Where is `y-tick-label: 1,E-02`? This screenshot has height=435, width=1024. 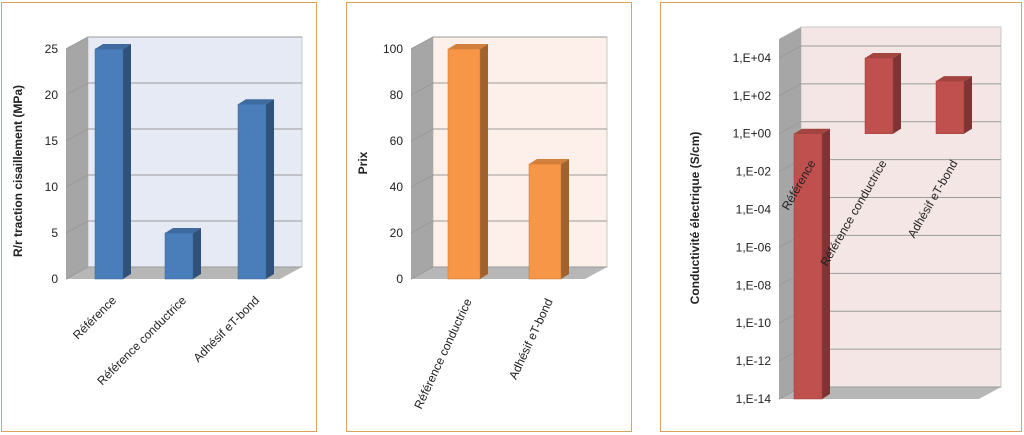 y-tick-label: 1,E-02 is located at coordinates (754, 172).